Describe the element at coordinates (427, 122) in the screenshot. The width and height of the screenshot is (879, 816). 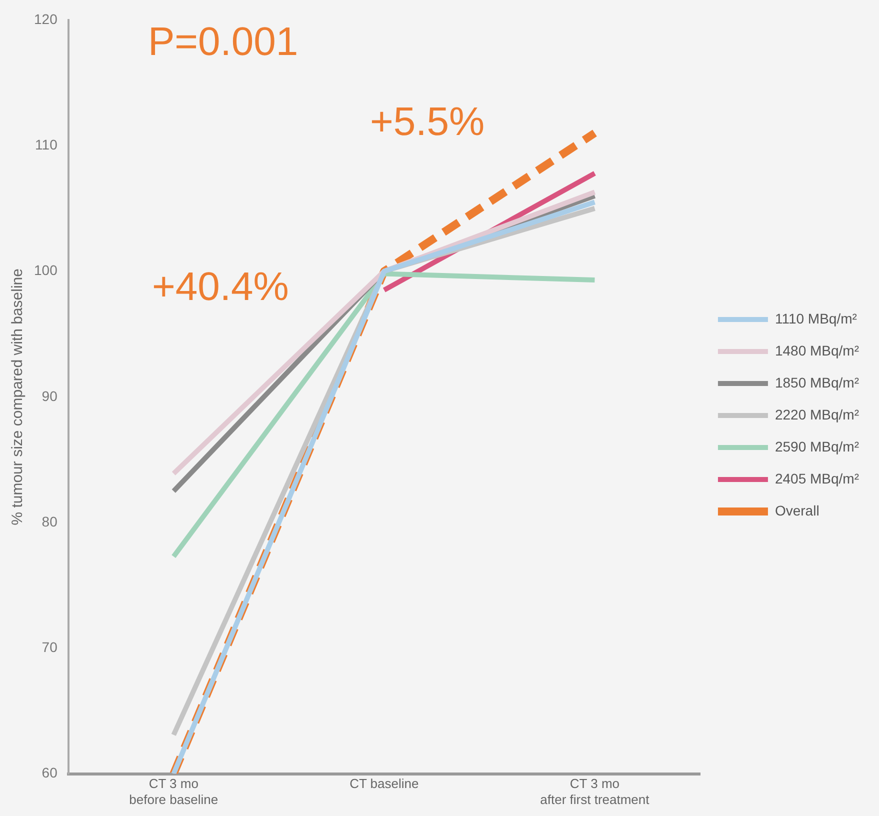
I see `annotation: +5.5%` at that location.